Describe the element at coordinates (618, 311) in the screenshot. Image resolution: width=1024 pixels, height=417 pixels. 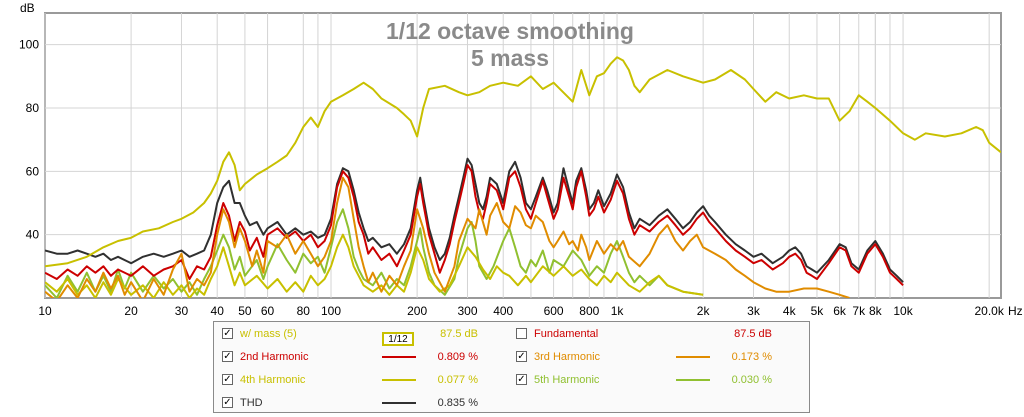
I see `x-tick-label: 1k` at that location.